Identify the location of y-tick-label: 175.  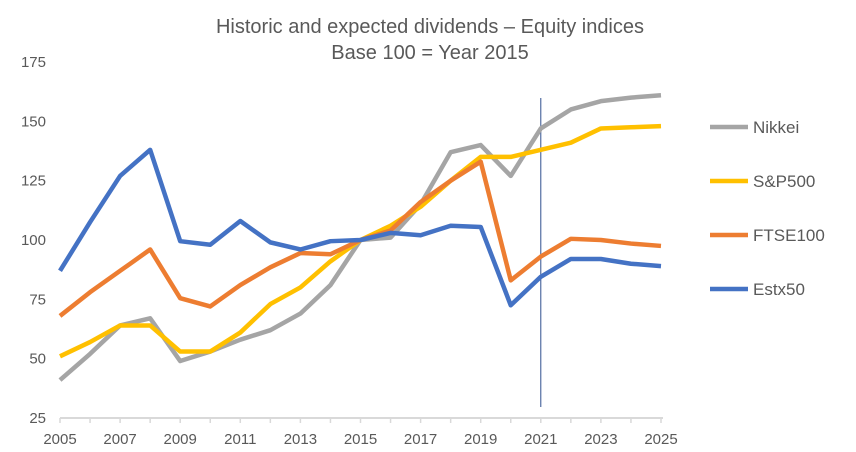
(33, 62).